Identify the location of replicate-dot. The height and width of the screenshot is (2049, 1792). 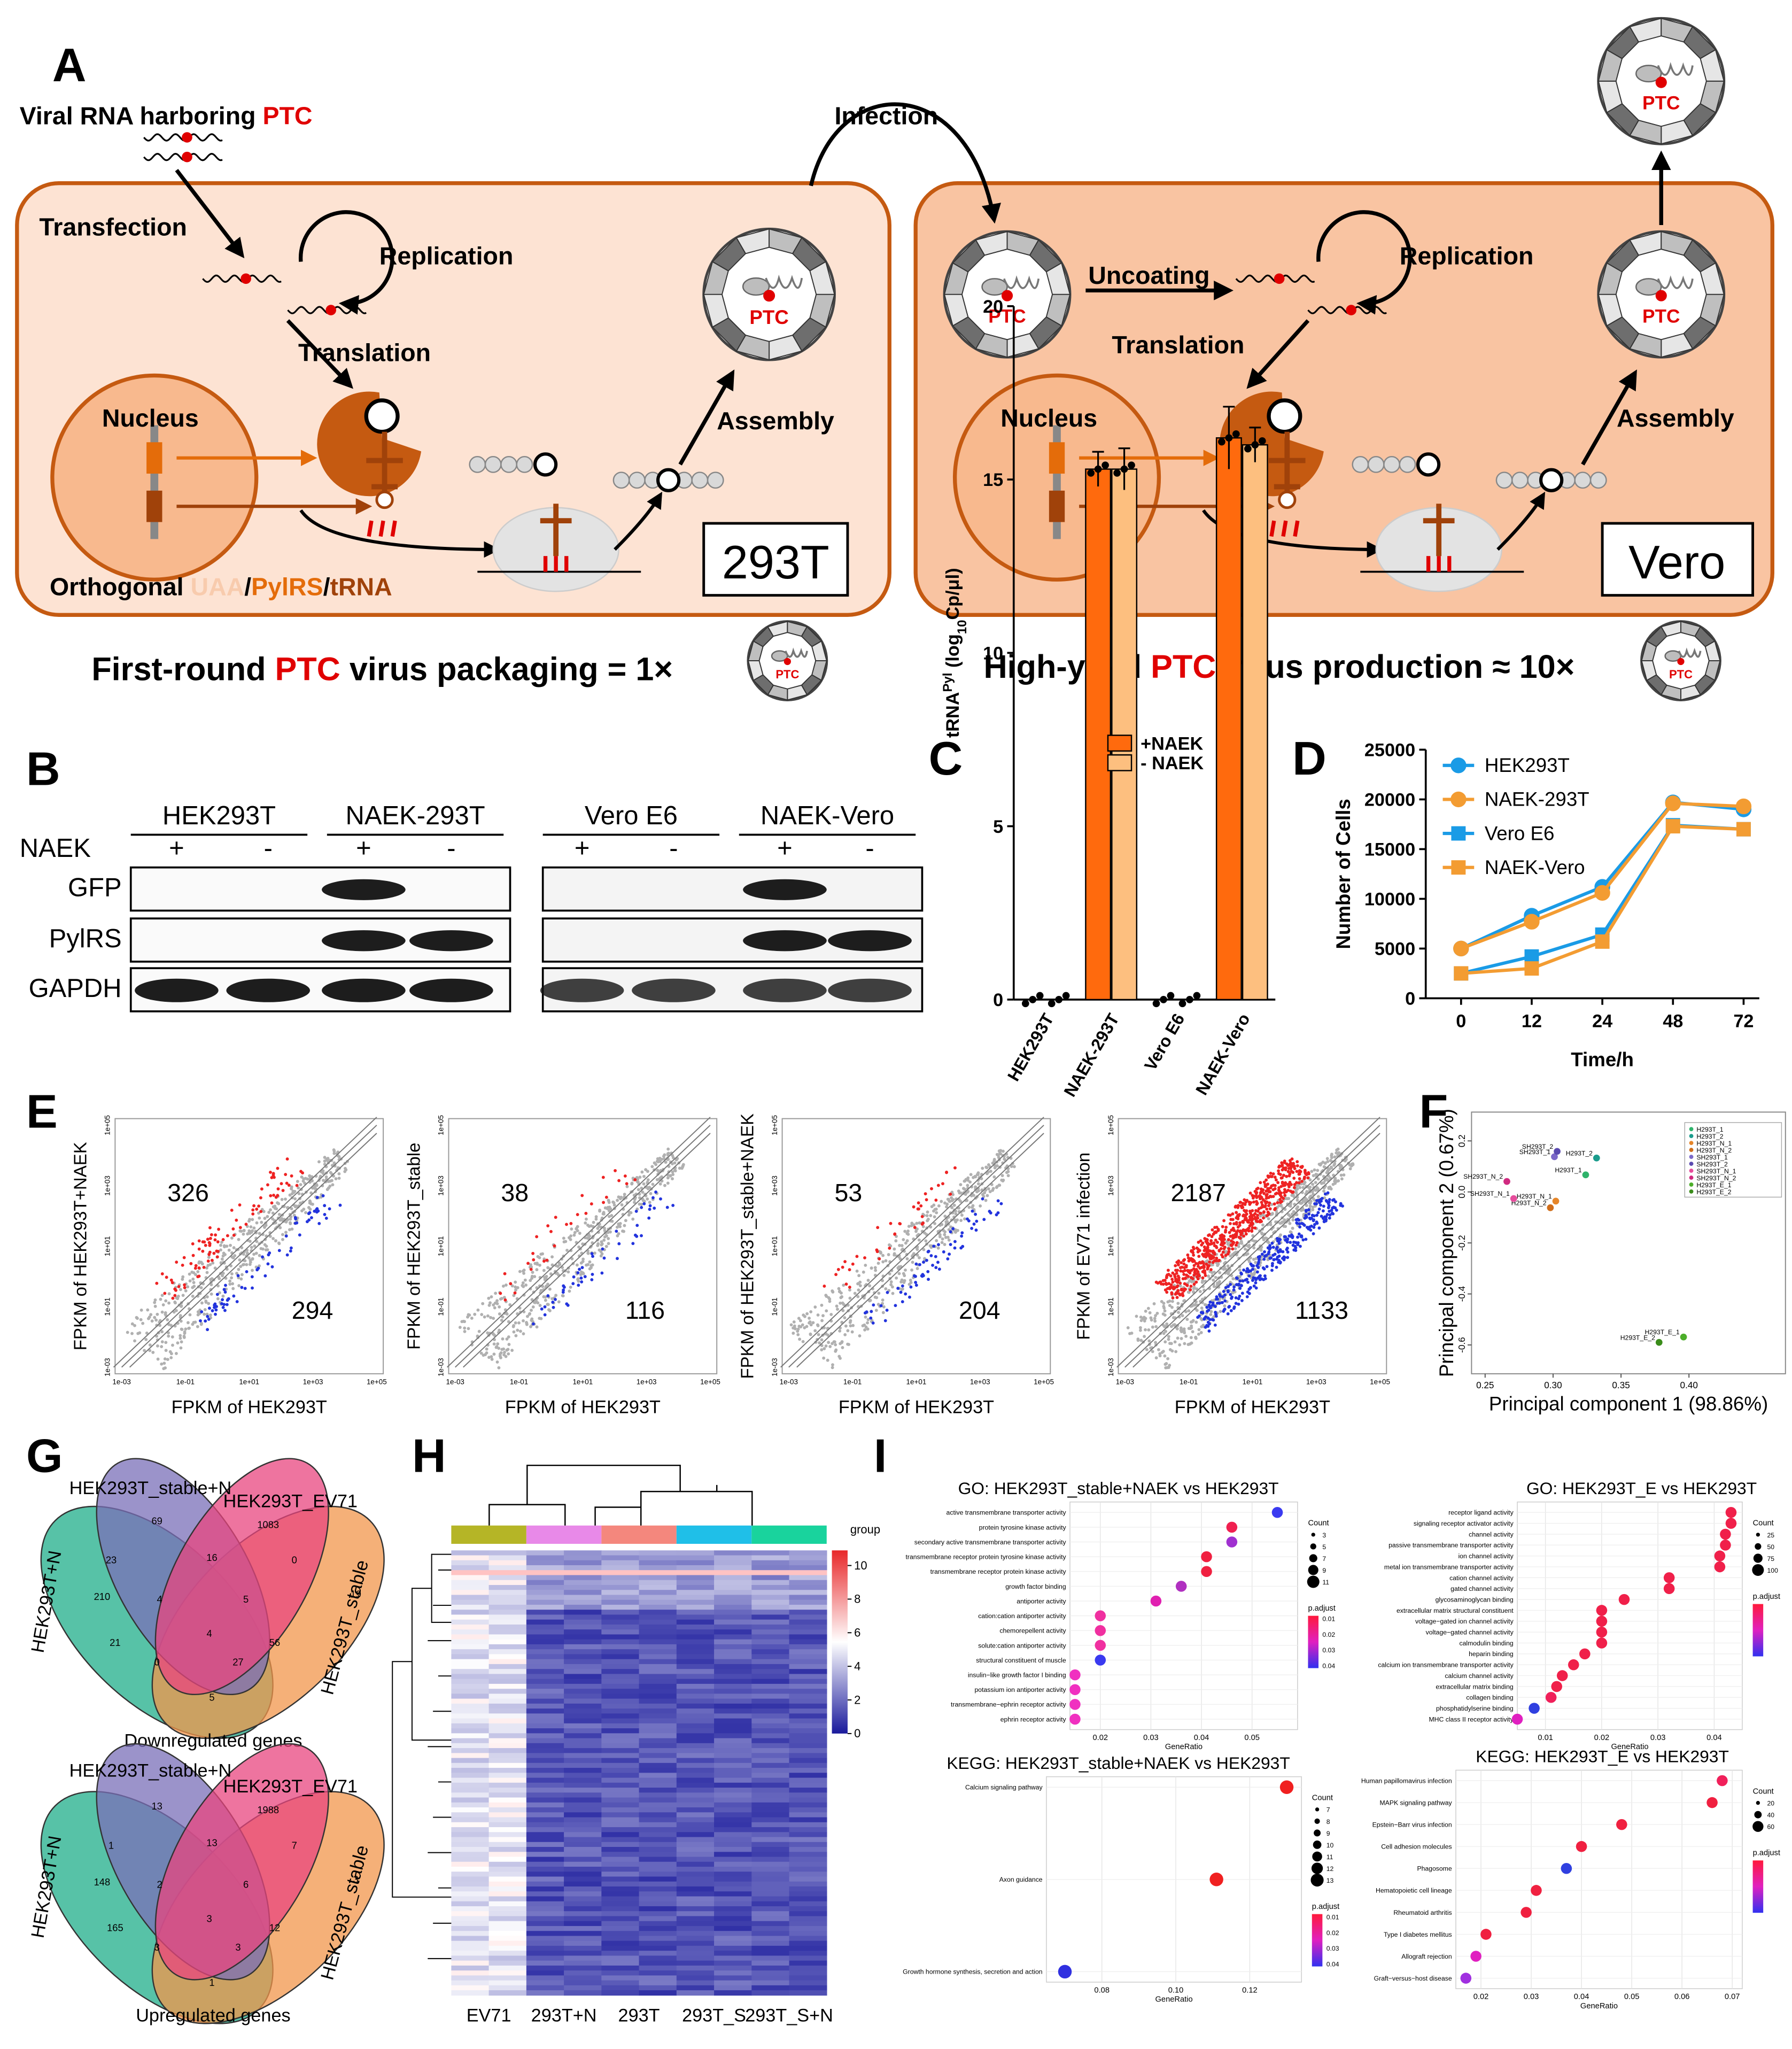
(1091, 473).